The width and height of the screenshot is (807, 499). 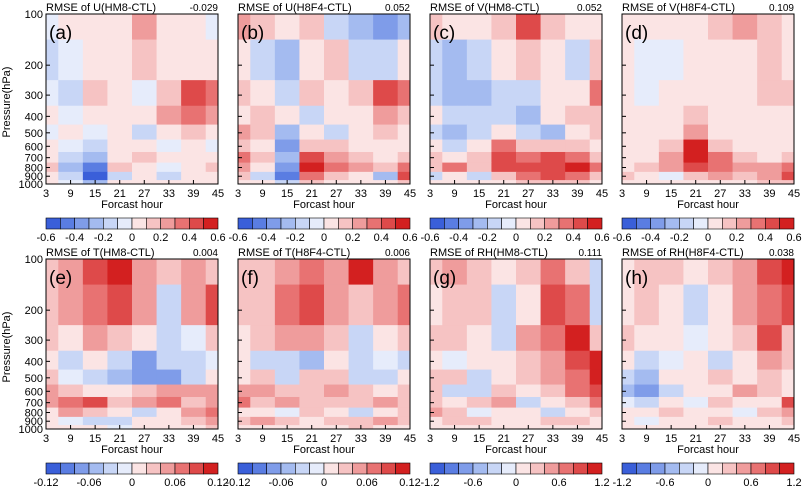 I want to click on y-tick-label: 900, so click(x=34, y=177).